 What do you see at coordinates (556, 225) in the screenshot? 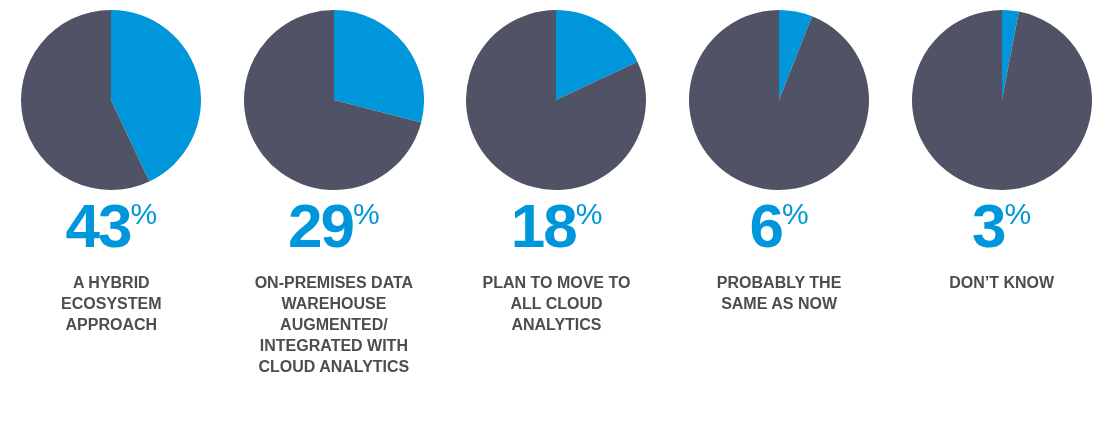
I see `text: 18%` at bounding box center [556, 225].